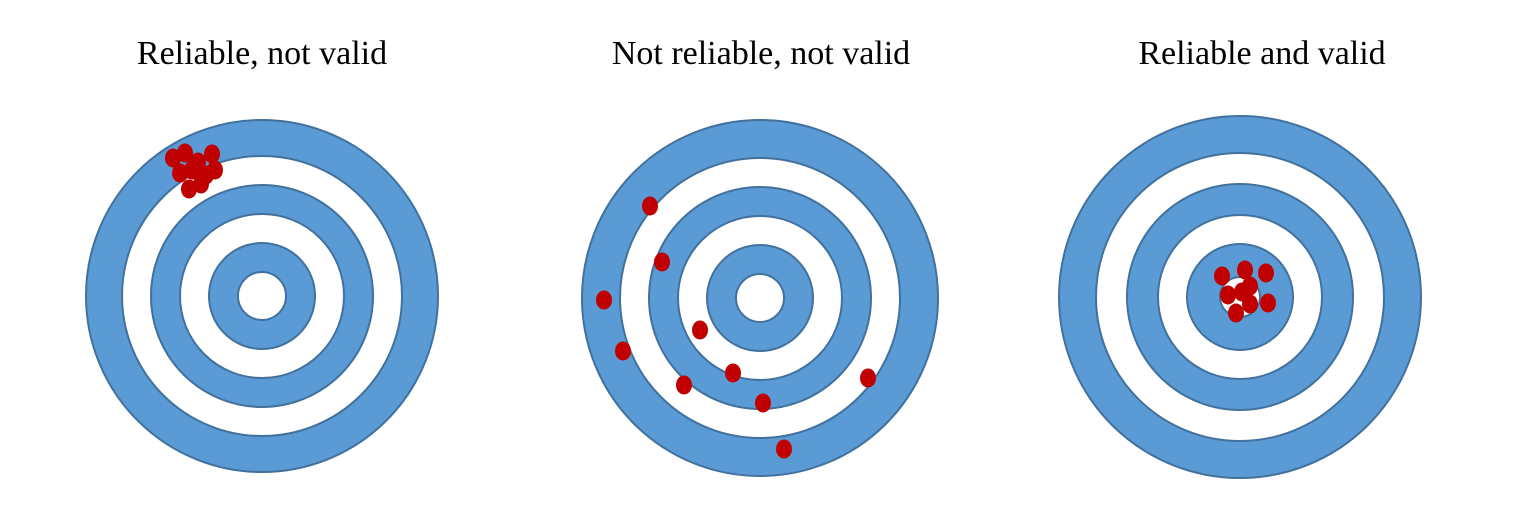 The height and width of the screenshot is (520, 1526). What do you see at coordinates (1262, 53) in the screenshot?
I see `panel-title-reliable-and-valid: Reliable and valid` at bounding box center [1262, 53].